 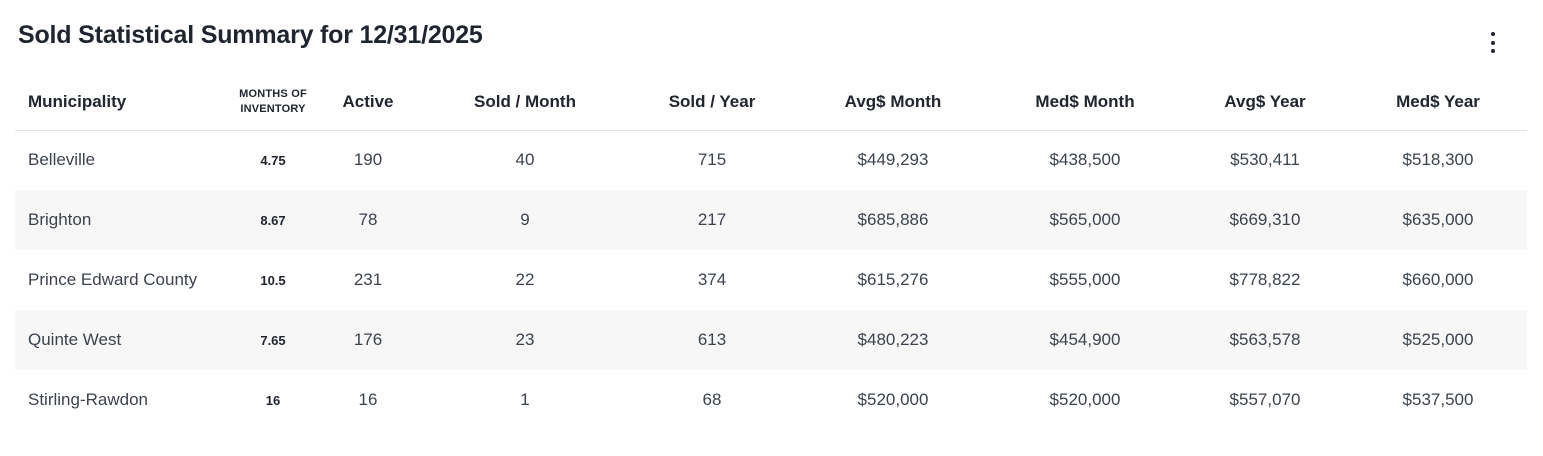 I want to click on cell-active: 78, so click(x=368, y=219).